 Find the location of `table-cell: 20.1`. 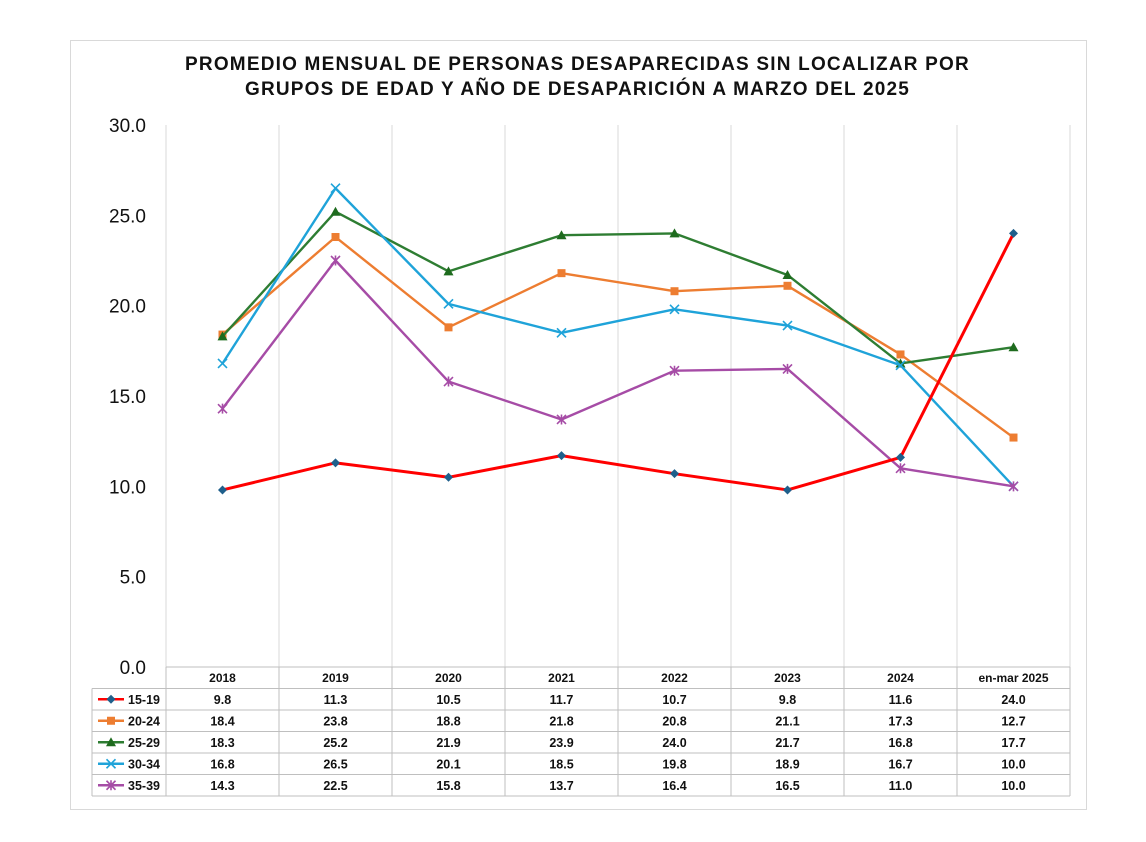

table-cell: 20.1 is located at coordinates (448, 764).